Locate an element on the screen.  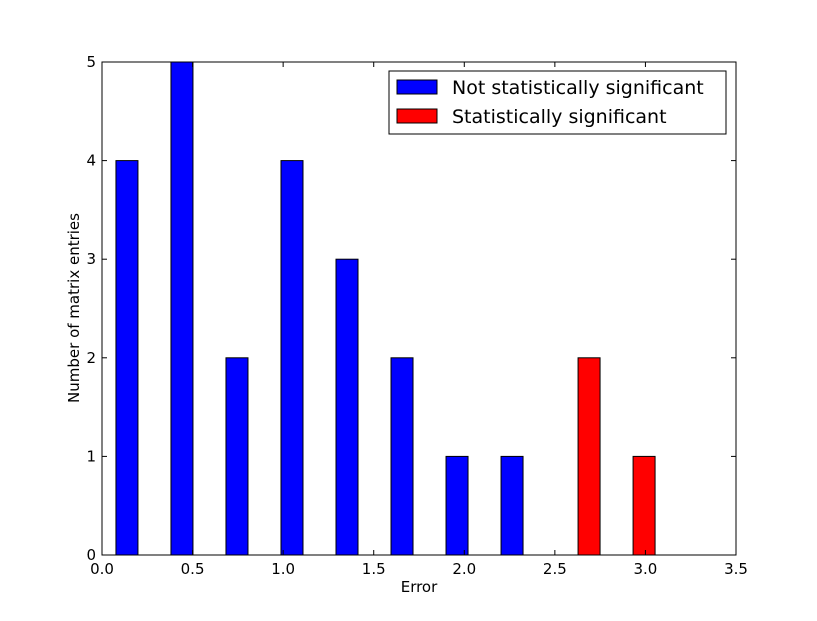
y-tick-label: 3 is located at coordinates (91, 259).